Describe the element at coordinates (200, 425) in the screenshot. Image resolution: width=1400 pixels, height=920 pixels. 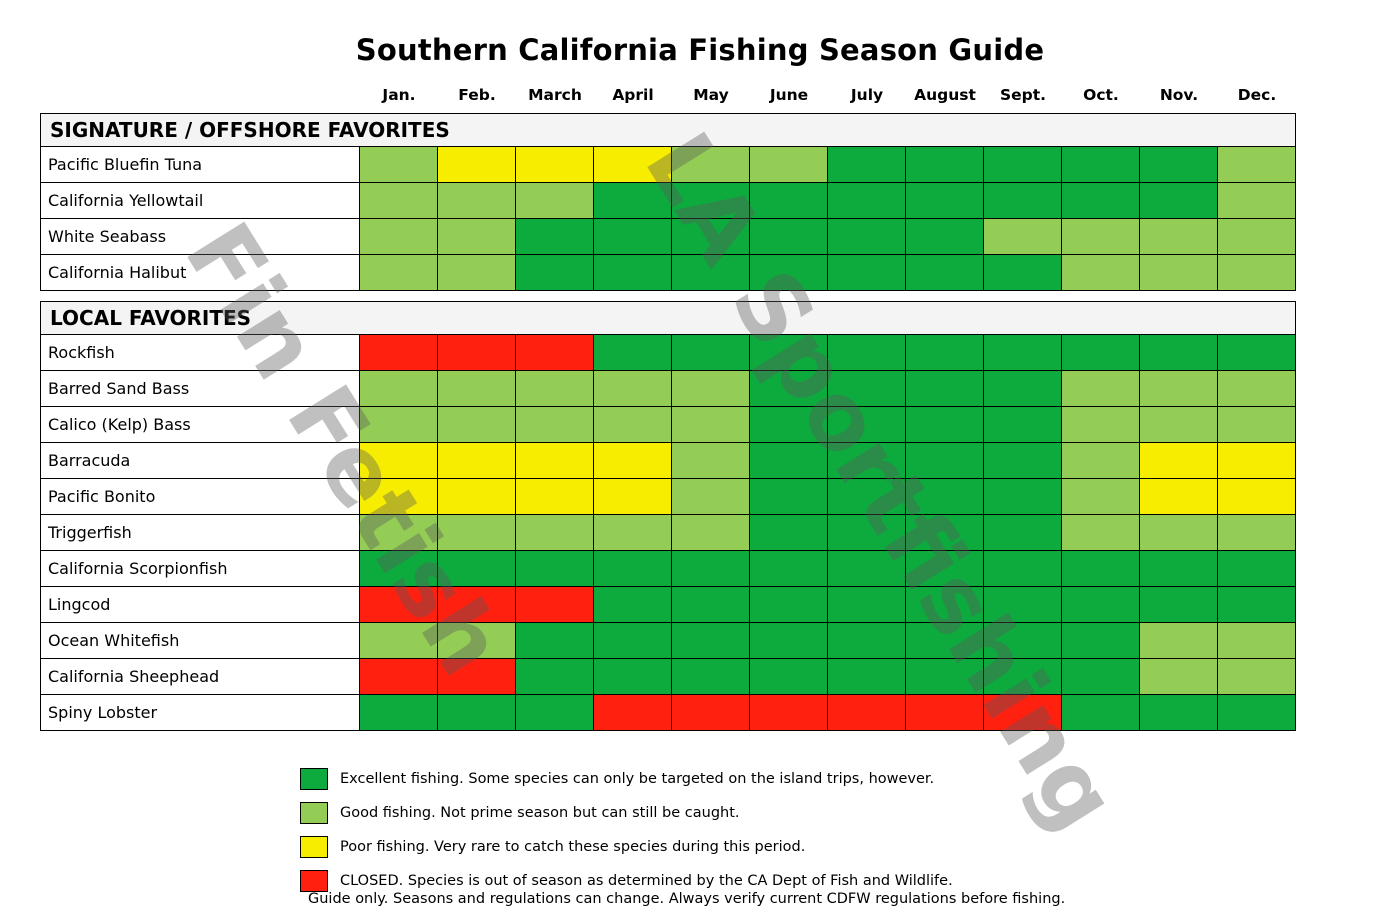
I see `species-name: Calico (Kelp) Bass` at that location.